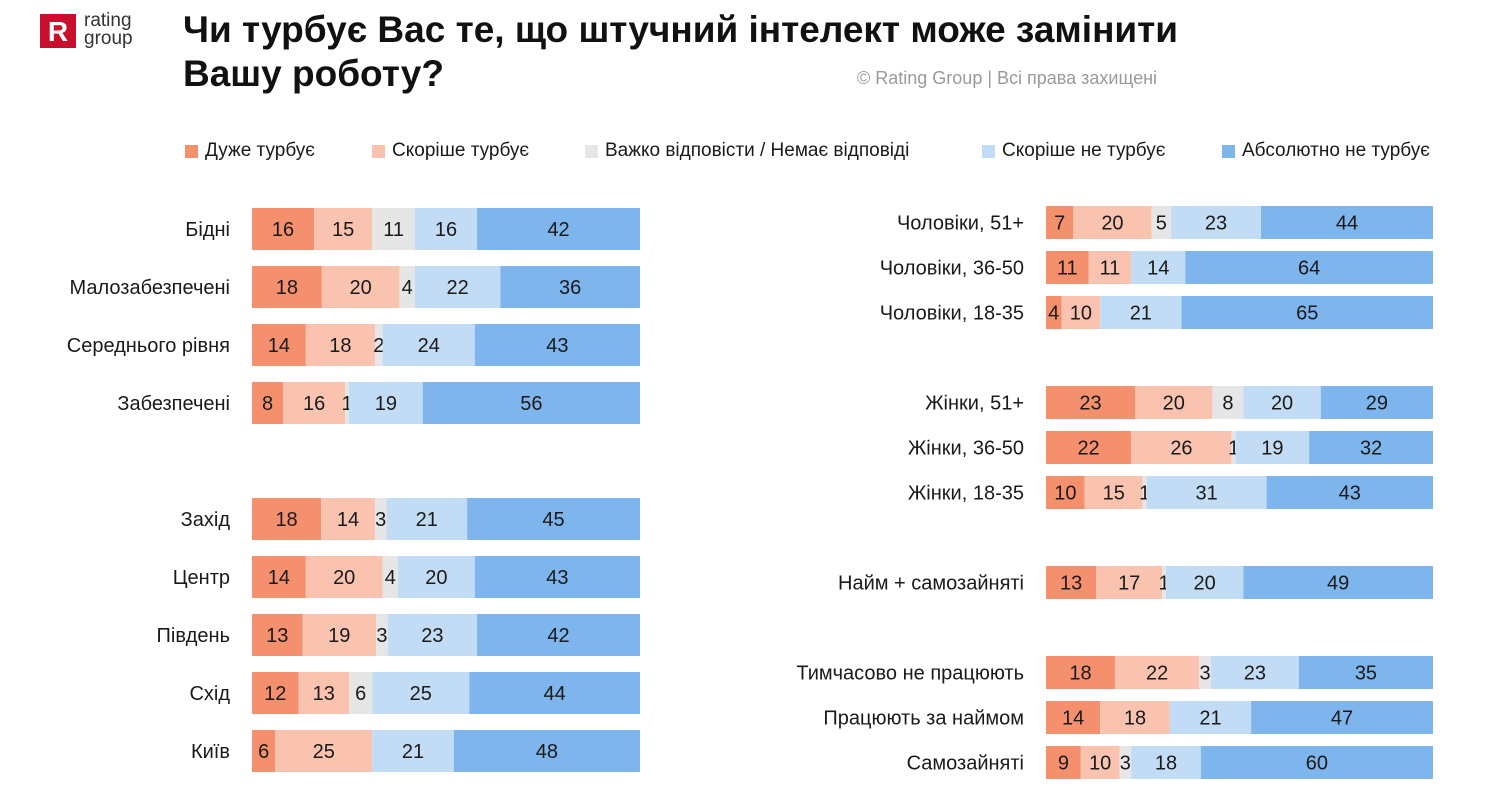 The image size is (1501, 790). I want to click on data-label: 16, so click(283, 230).